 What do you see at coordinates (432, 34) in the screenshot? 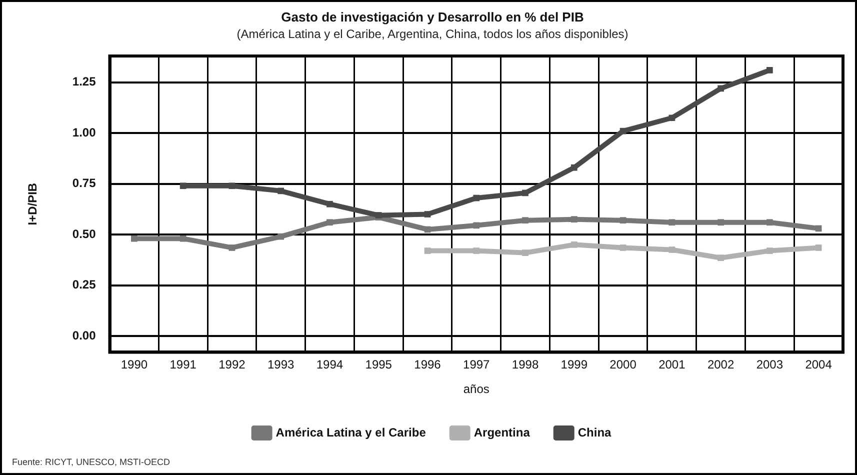
I see `chart-subtitle: (América Latina y el Caribe, Argentina, China, todos los años disponibles)` at bounding box center [432, 34].